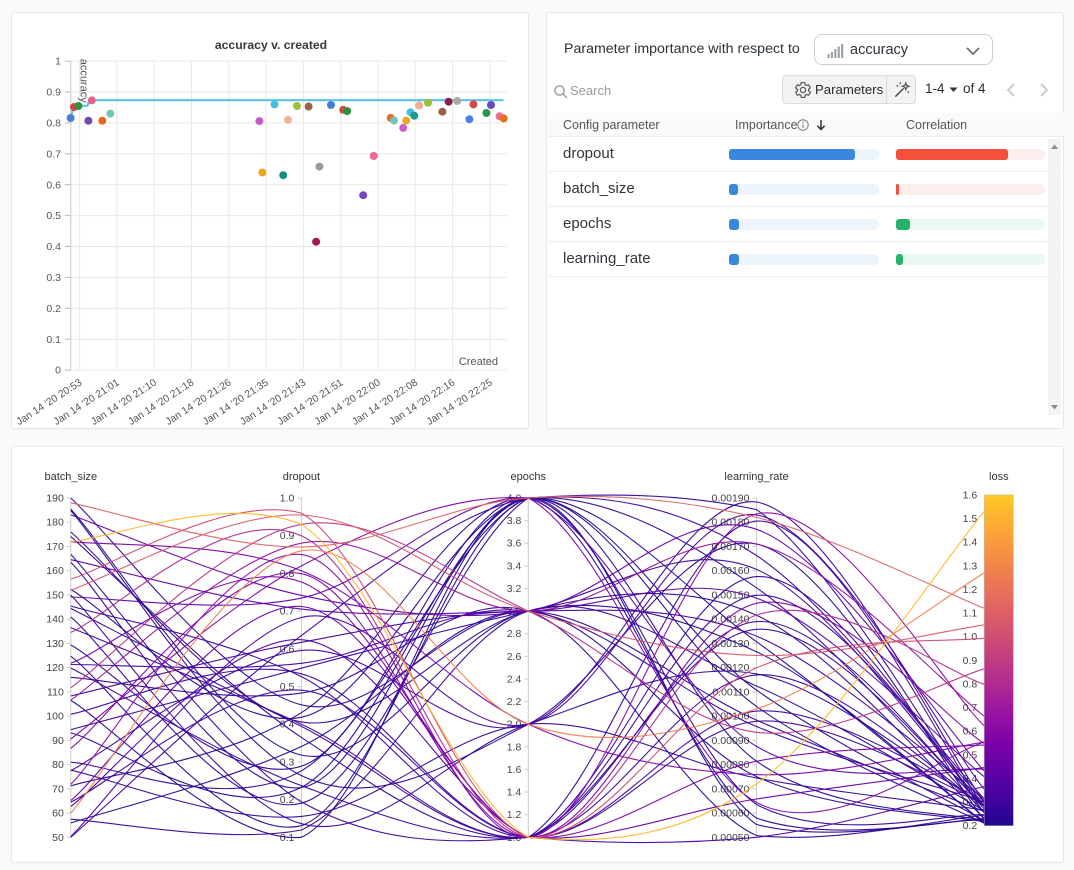 Image resolution: width=1074 pixels, height=870 pixels. I want to click on svg-text: 1.3, so click(970, 566).